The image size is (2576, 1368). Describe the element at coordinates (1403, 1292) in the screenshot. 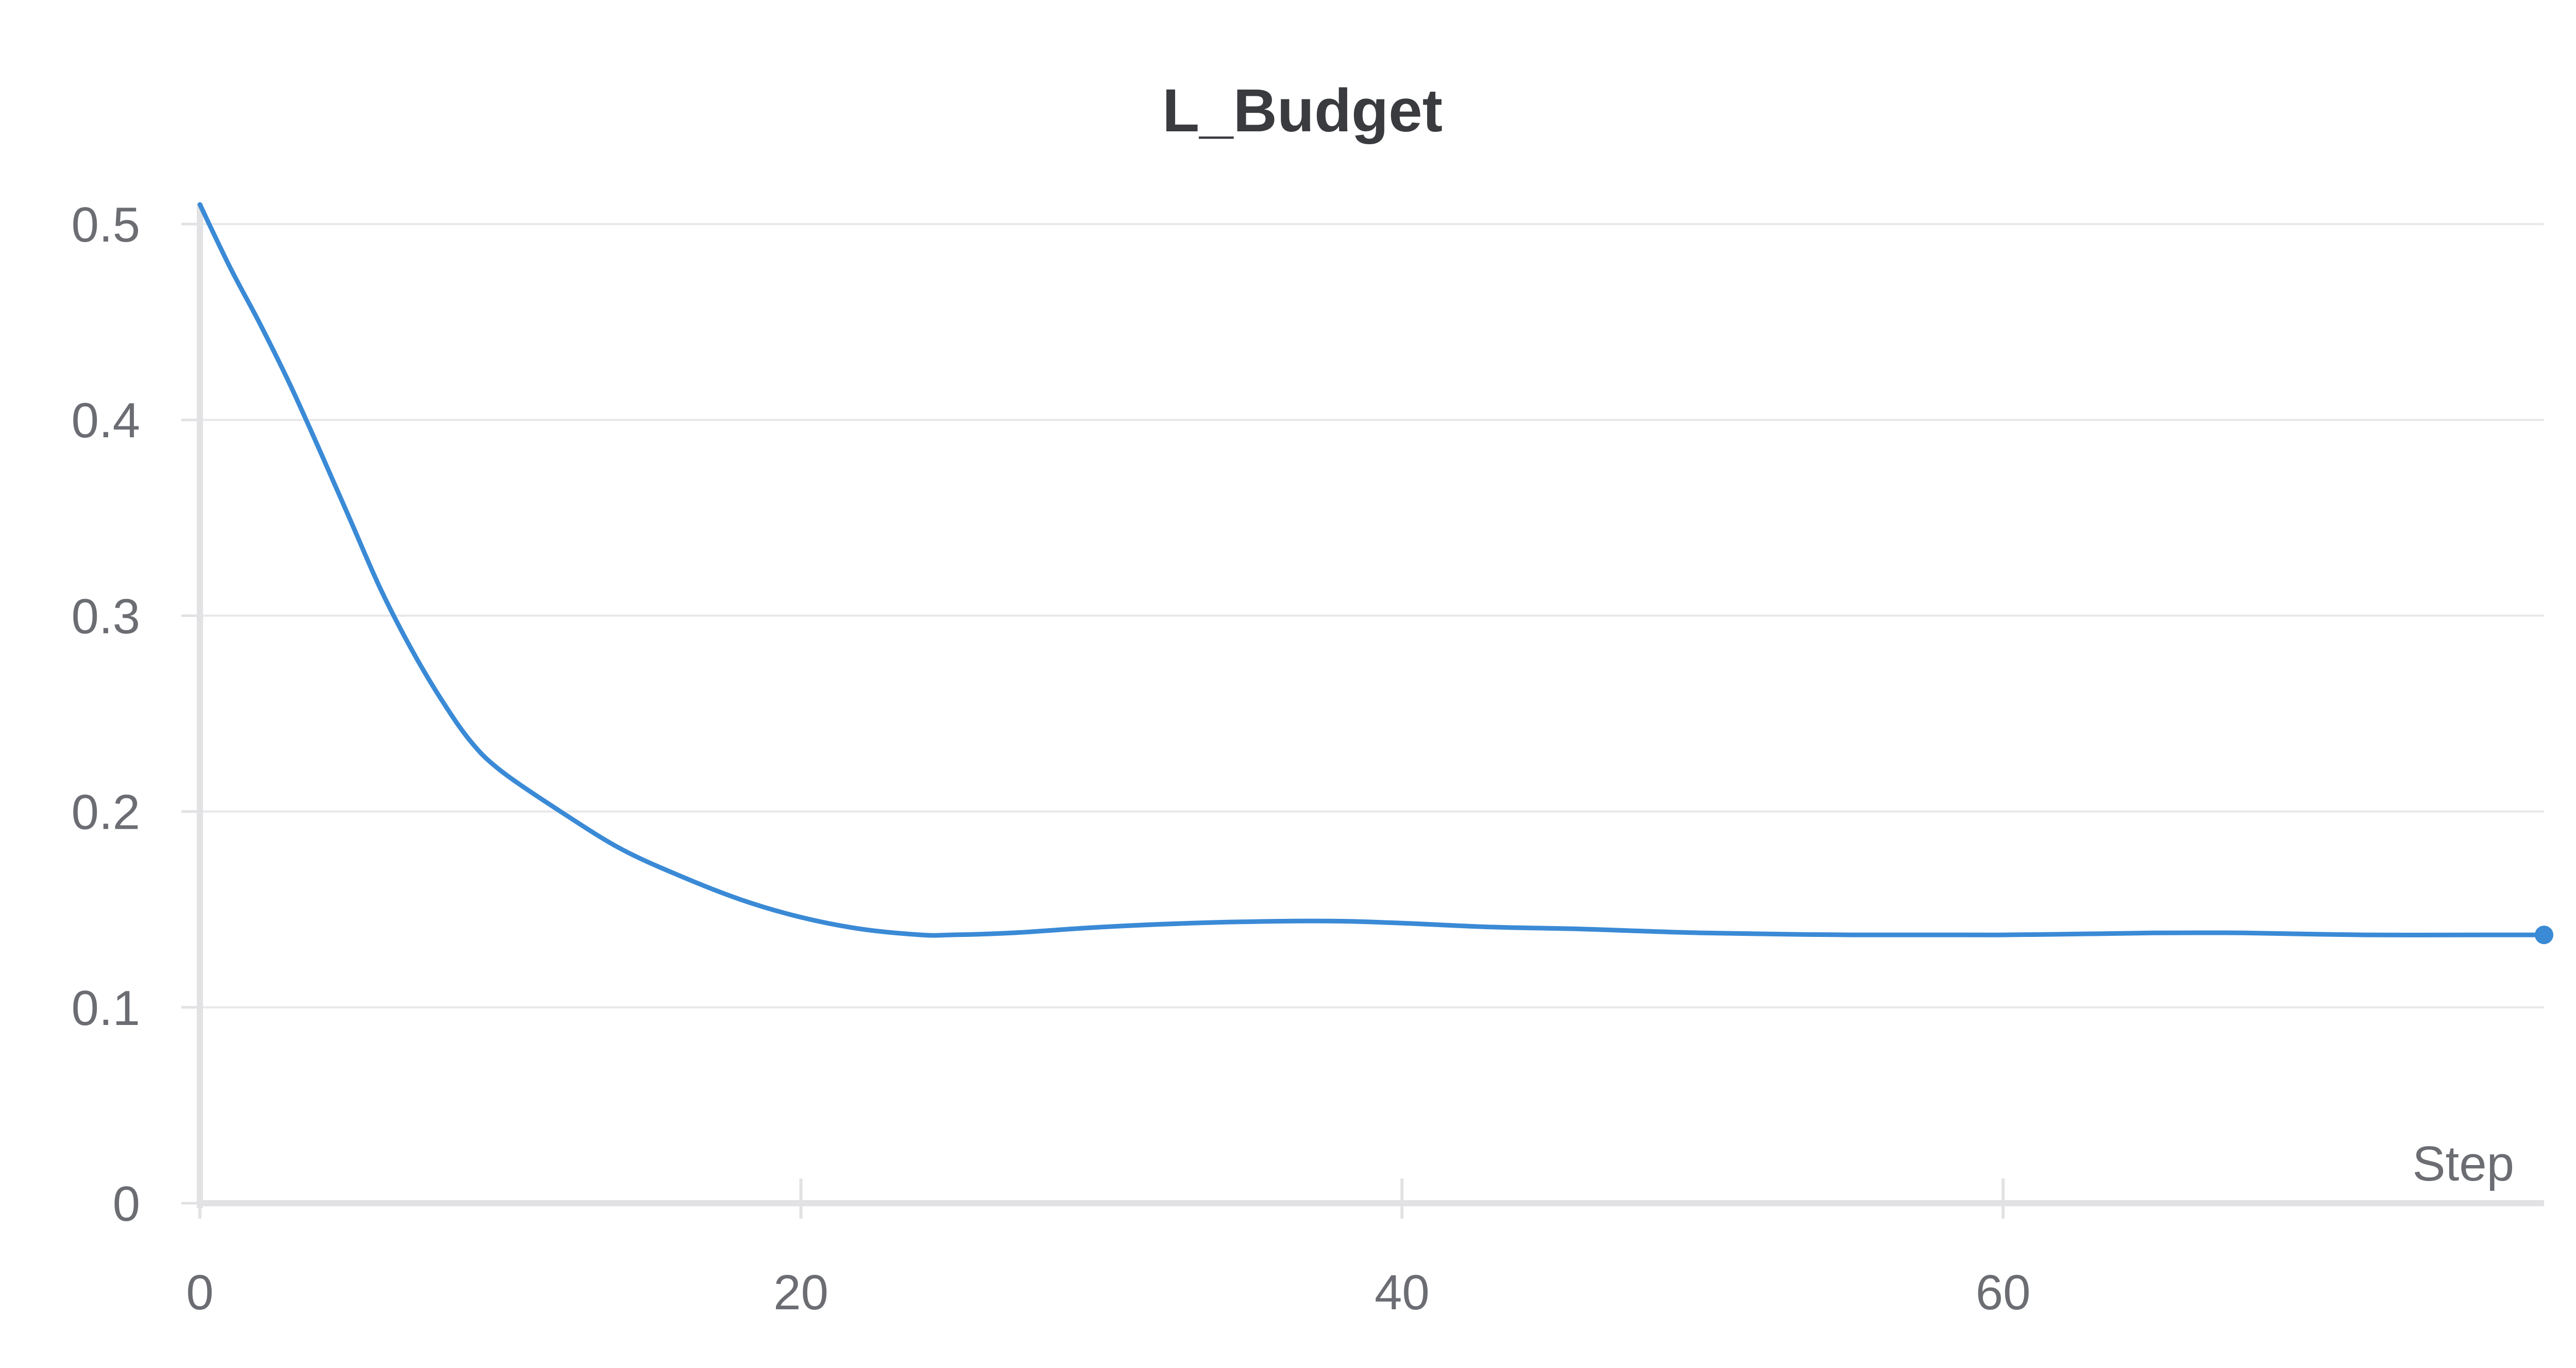

I see `x-tick-label: 40` at that location.